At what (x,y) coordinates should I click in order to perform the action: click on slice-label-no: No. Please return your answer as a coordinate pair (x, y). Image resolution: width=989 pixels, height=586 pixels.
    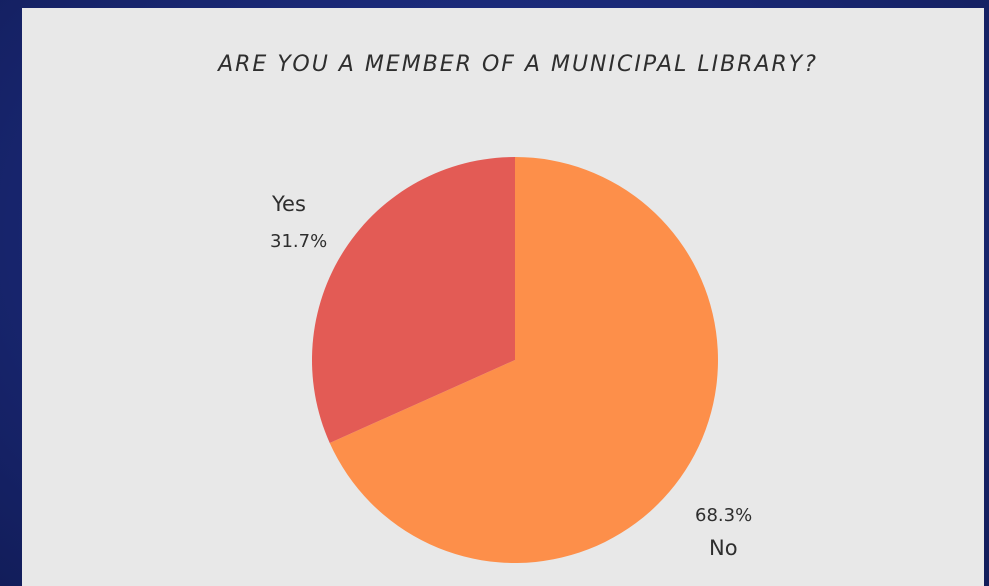
    Looking at the image, I should click on (723, 548).